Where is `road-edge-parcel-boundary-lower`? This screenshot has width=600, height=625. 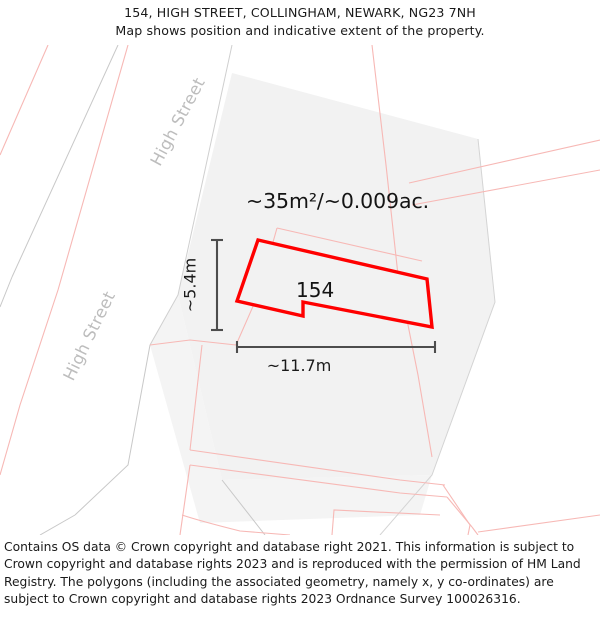 road-edge-parcel-boundary-lower is located at coordinates (243, 507).